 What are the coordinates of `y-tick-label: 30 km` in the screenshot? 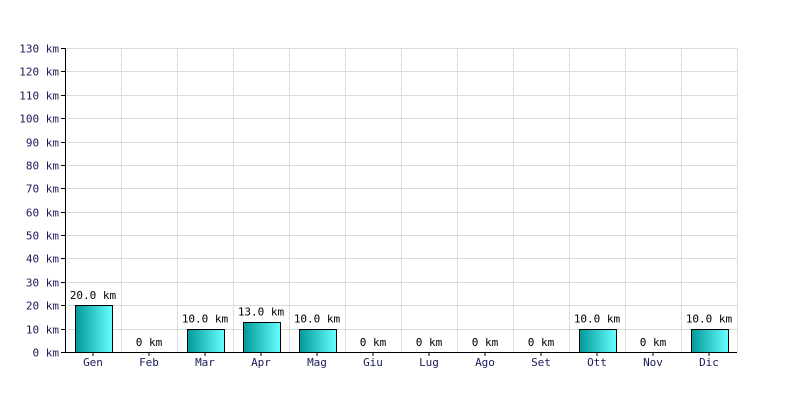 It's located at (42, 283).